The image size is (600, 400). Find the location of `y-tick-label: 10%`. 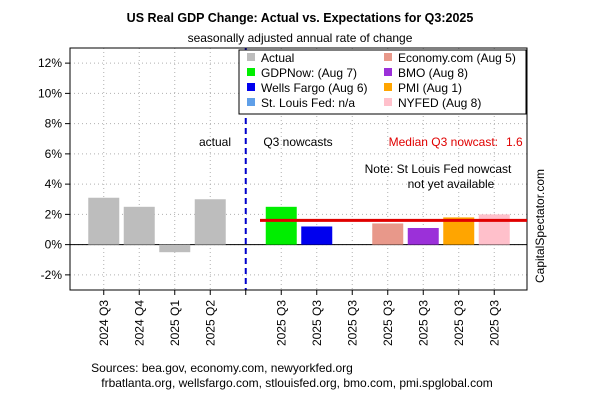

y-tick-label: 10% is located at coordinates (50, 93).